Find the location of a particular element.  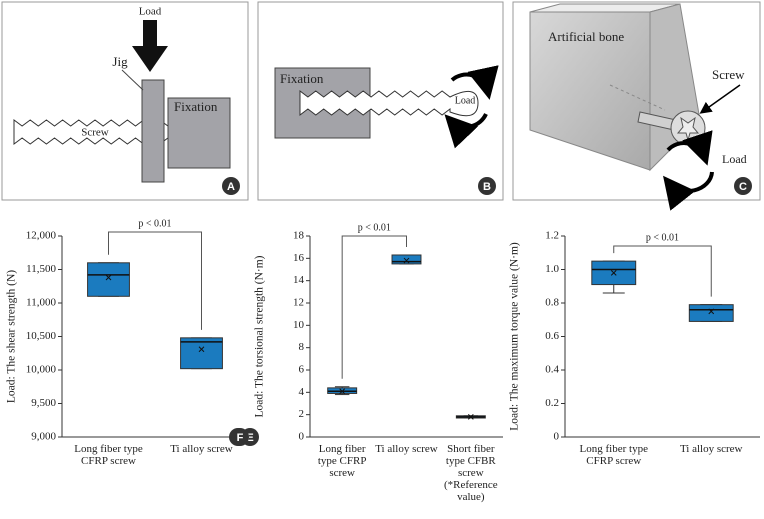

panel-b: Fixation Load B is located at coordinates (380, 101).